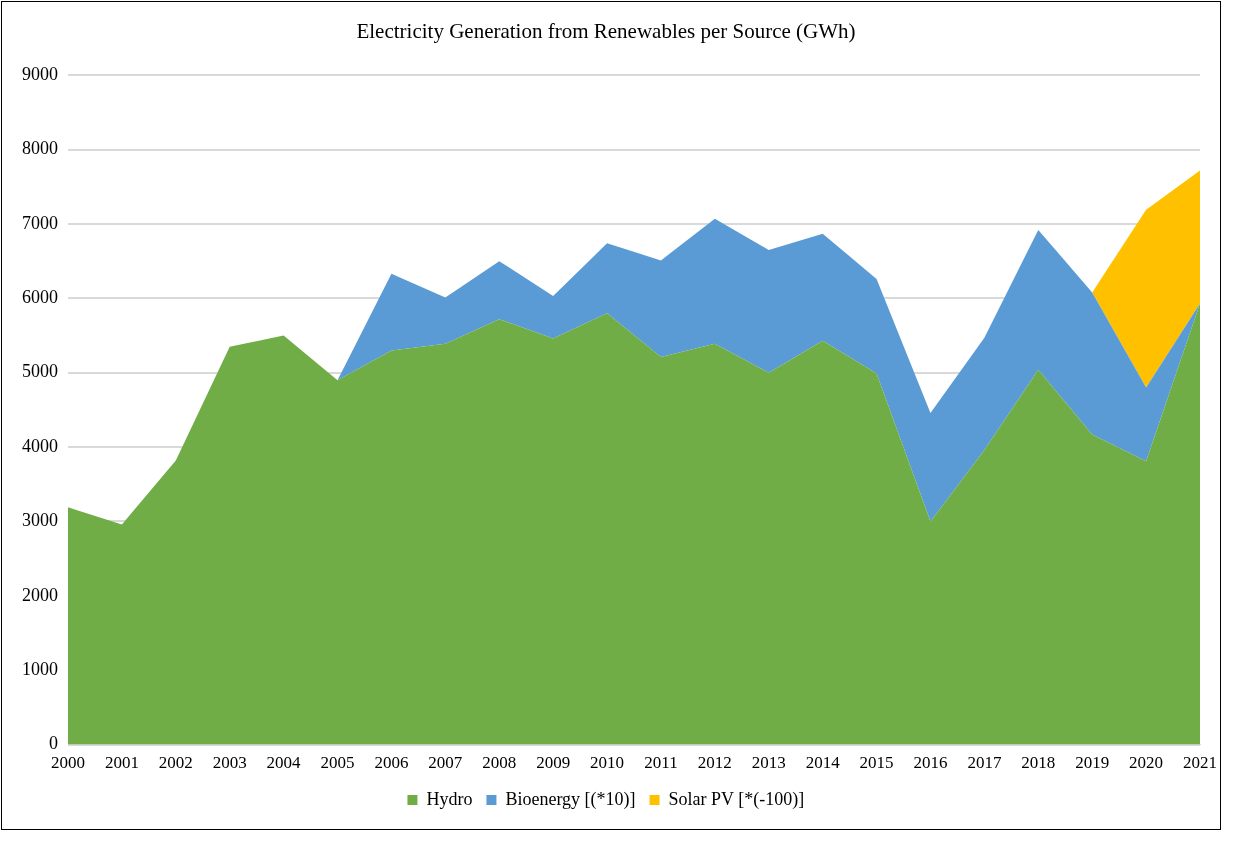  Describe the element at coordinates (661, 763) in the screenshot. I see `x-tick-label: 2011` at that location.